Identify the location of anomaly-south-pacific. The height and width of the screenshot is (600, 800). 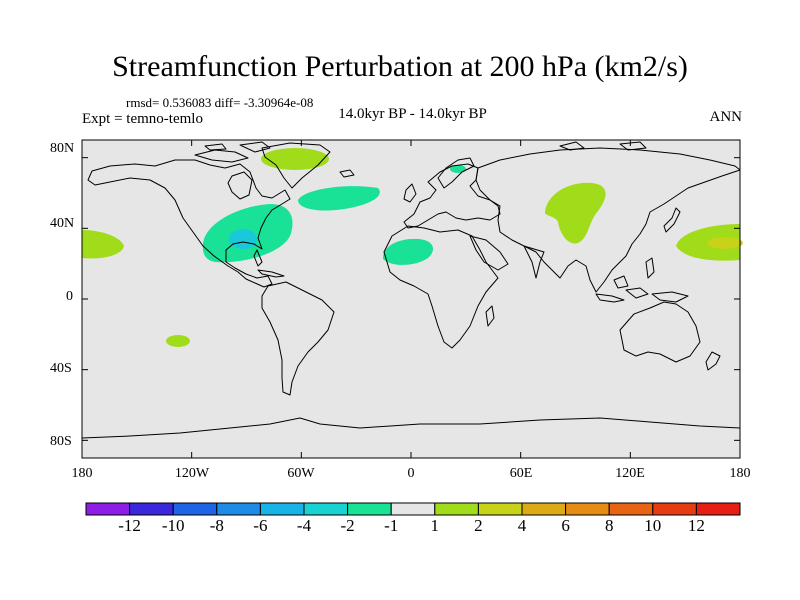
(178, 341).